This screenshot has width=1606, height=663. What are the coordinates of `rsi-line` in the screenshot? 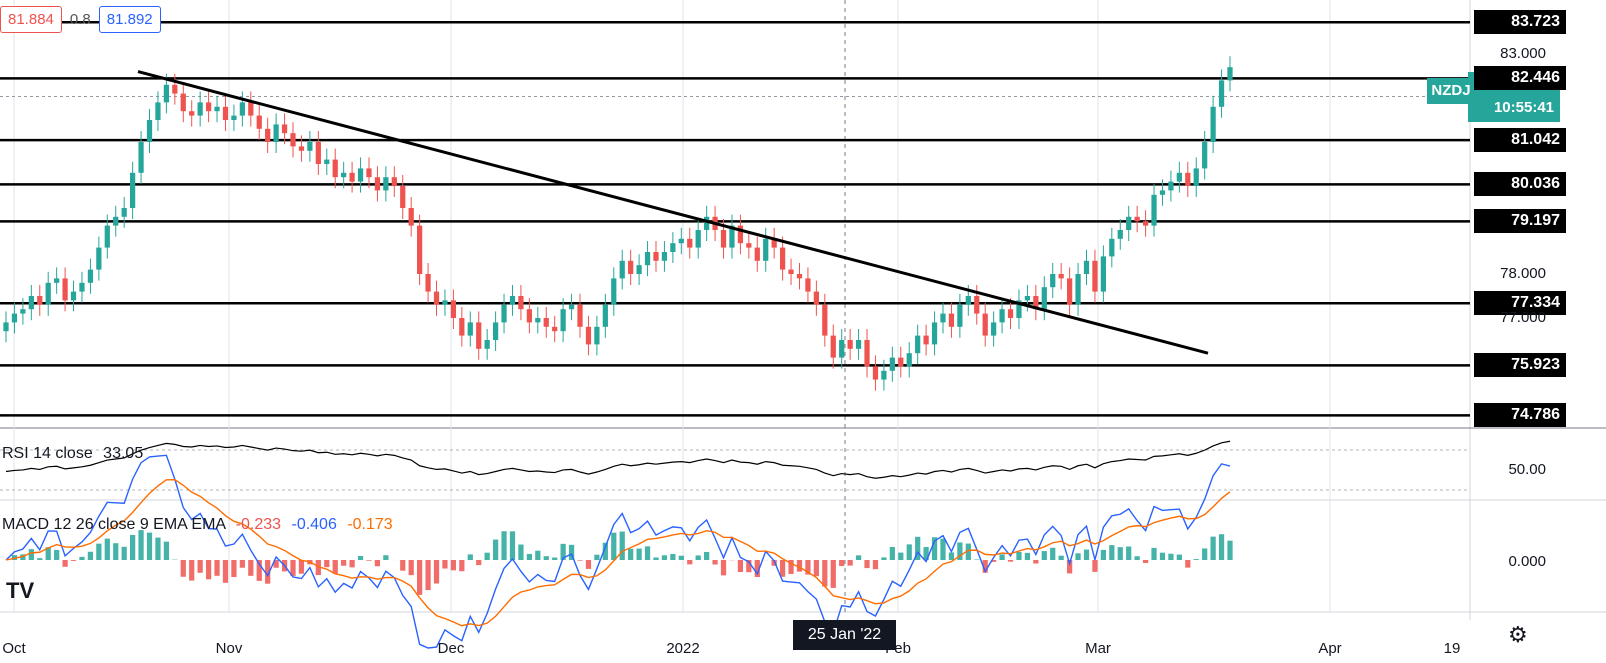 It's located at (618, 459).